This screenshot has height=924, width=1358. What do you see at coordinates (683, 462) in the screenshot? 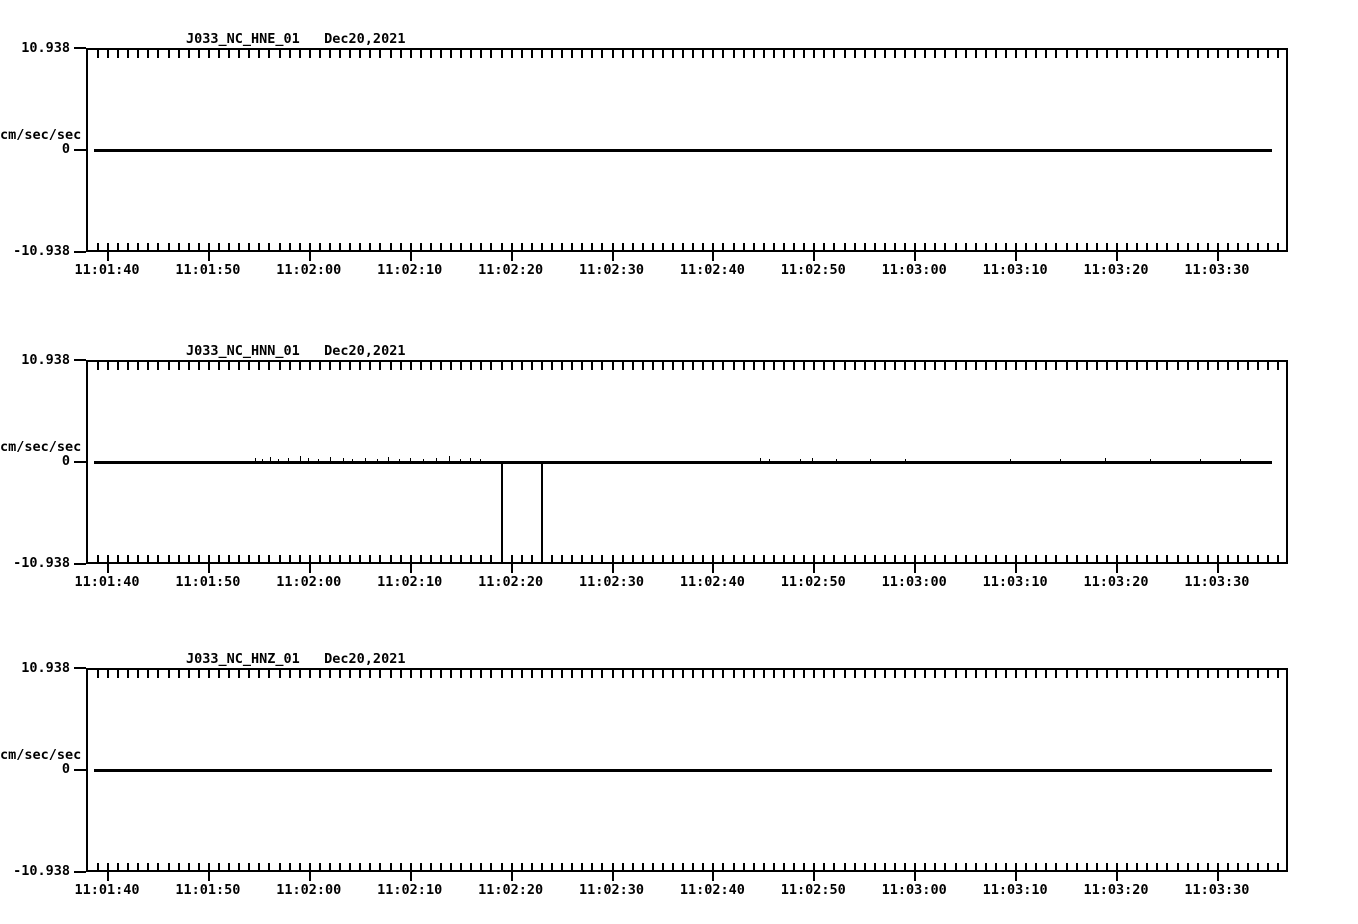
I see `waveform-trace` at bounding box center [683, 462].